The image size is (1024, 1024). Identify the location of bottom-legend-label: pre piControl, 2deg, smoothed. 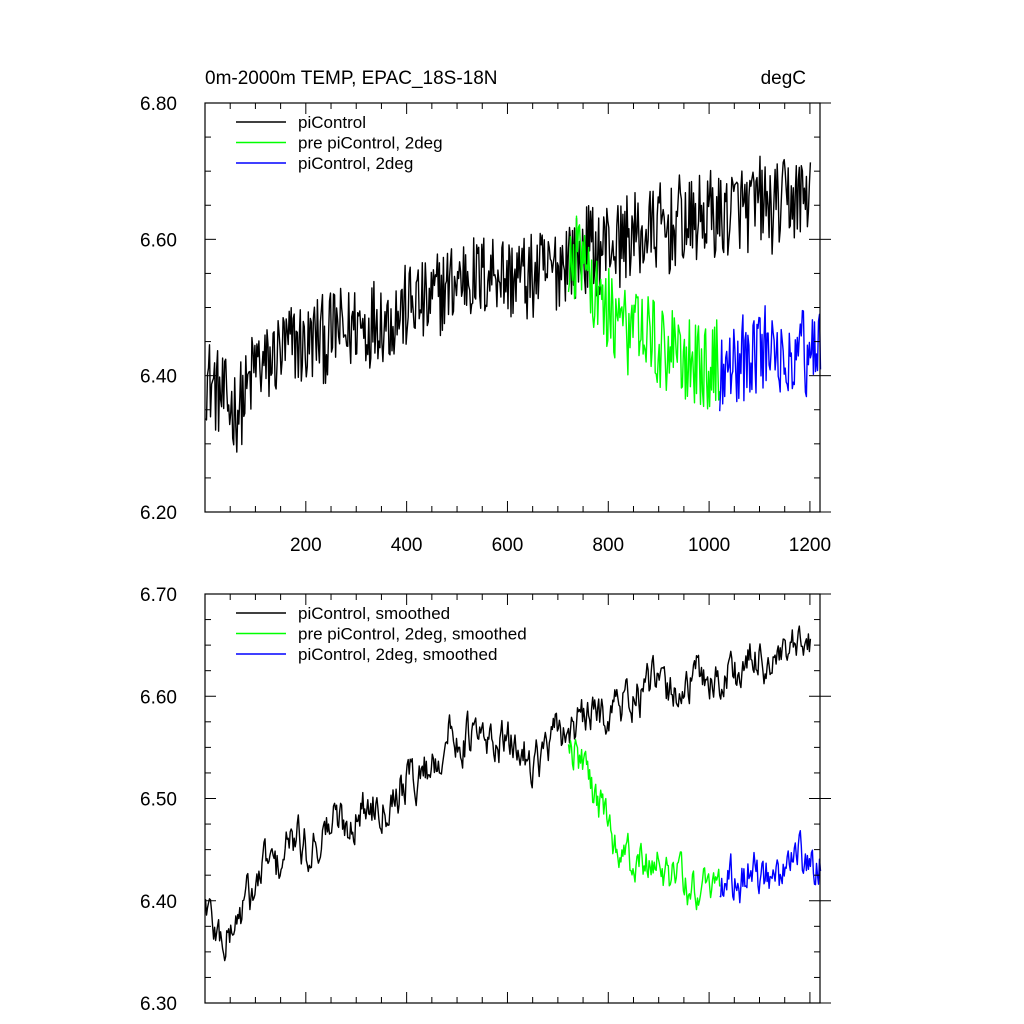
(412, 634).